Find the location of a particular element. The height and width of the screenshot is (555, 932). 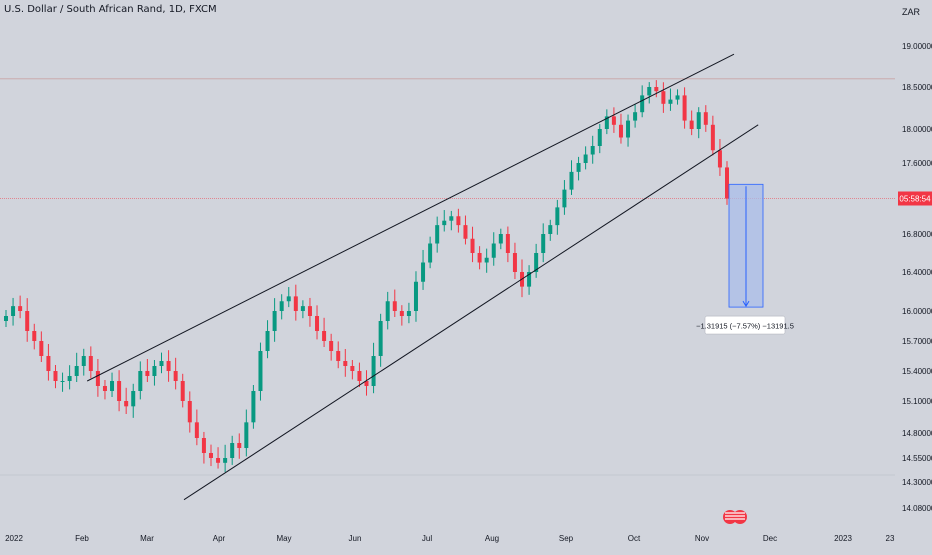

y-tick-label: 14.80000 is located at coordinates (917, 433).